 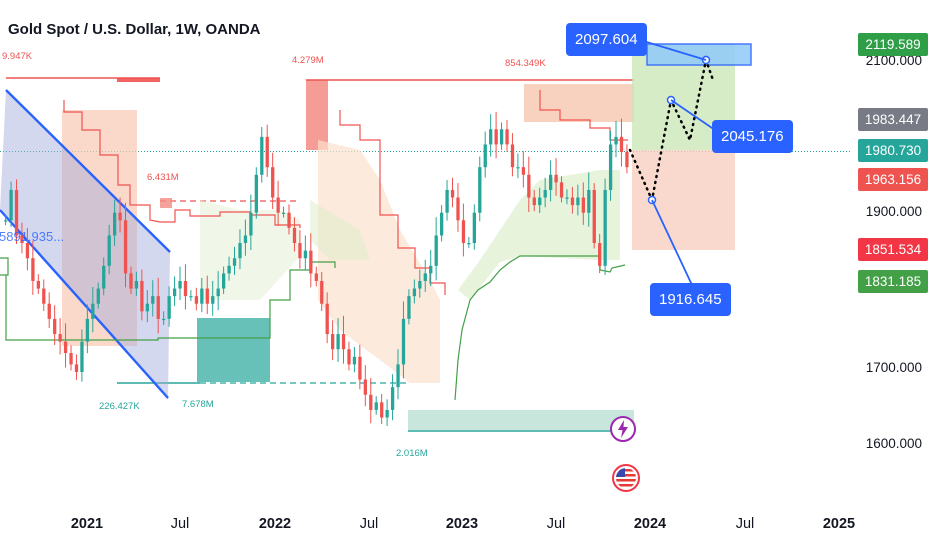 I want to click on callout-2097: 2097.604, so click(x=606, y=39).